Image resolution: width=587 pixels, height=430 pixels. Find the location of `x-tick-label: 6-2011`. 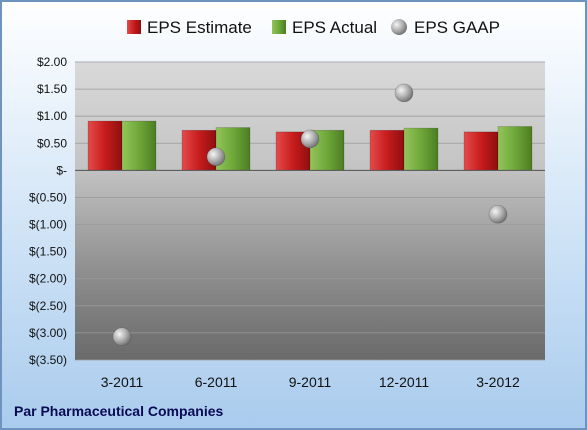

x-tick-label: 6-2011 is located at coordinates (216, 382).